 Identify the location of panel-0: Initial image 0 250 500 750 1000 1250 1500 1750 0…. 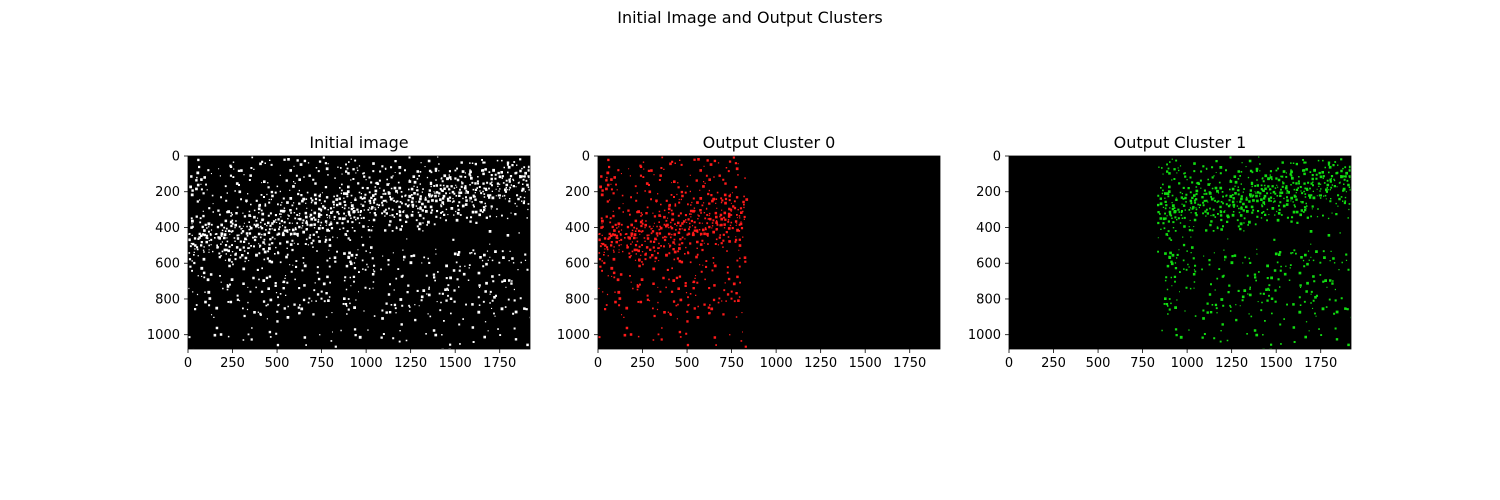
(339, 252).